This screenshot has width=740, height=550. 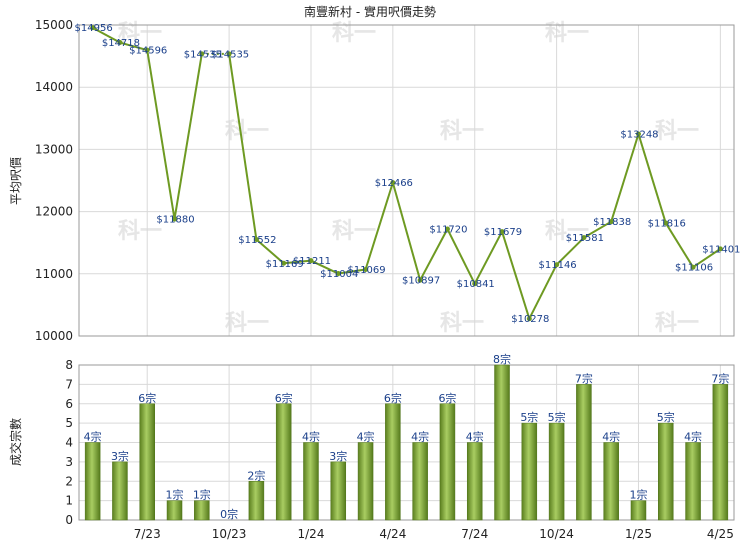 I want to click on watermark-3: 科一, so click(x=247, y=131).